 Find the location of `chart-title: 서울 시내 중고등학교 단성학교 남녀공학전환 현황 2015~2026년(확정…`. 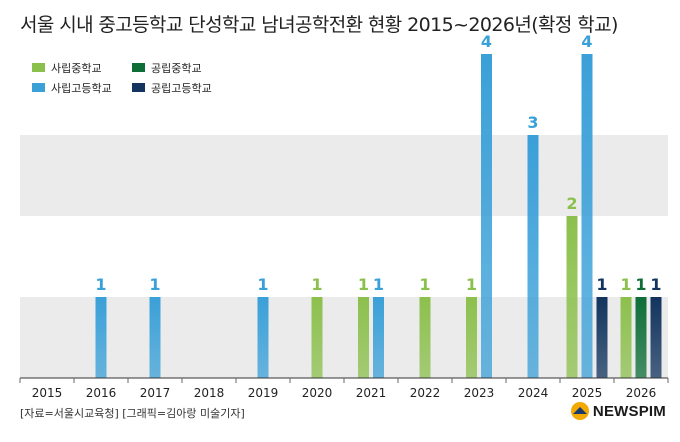

chart-title: 서울 시내 중고등학교 단성학교 남녀공학전환 현황 2015~2026년(확정… is located at coordinates (319, 25).